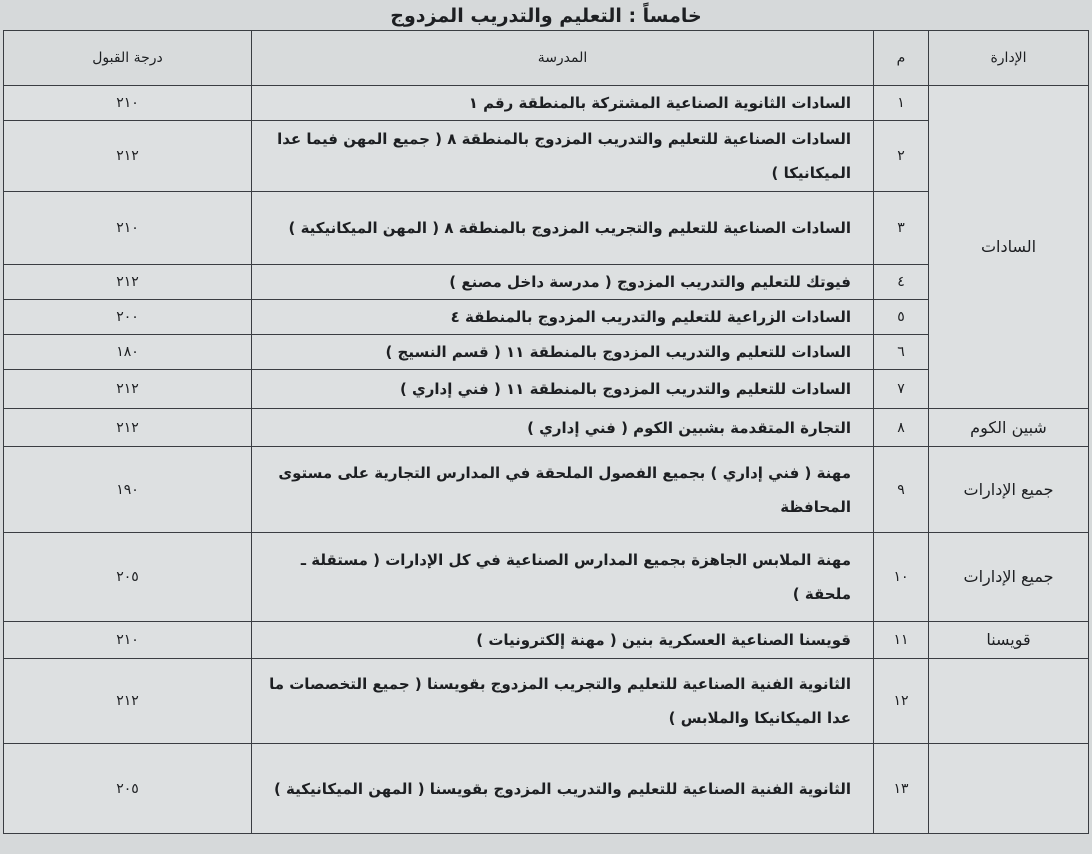 Image resolution: width=1092 pixels, height=854 pixels. I want to click on row-number: ٦, so click(901, 352).